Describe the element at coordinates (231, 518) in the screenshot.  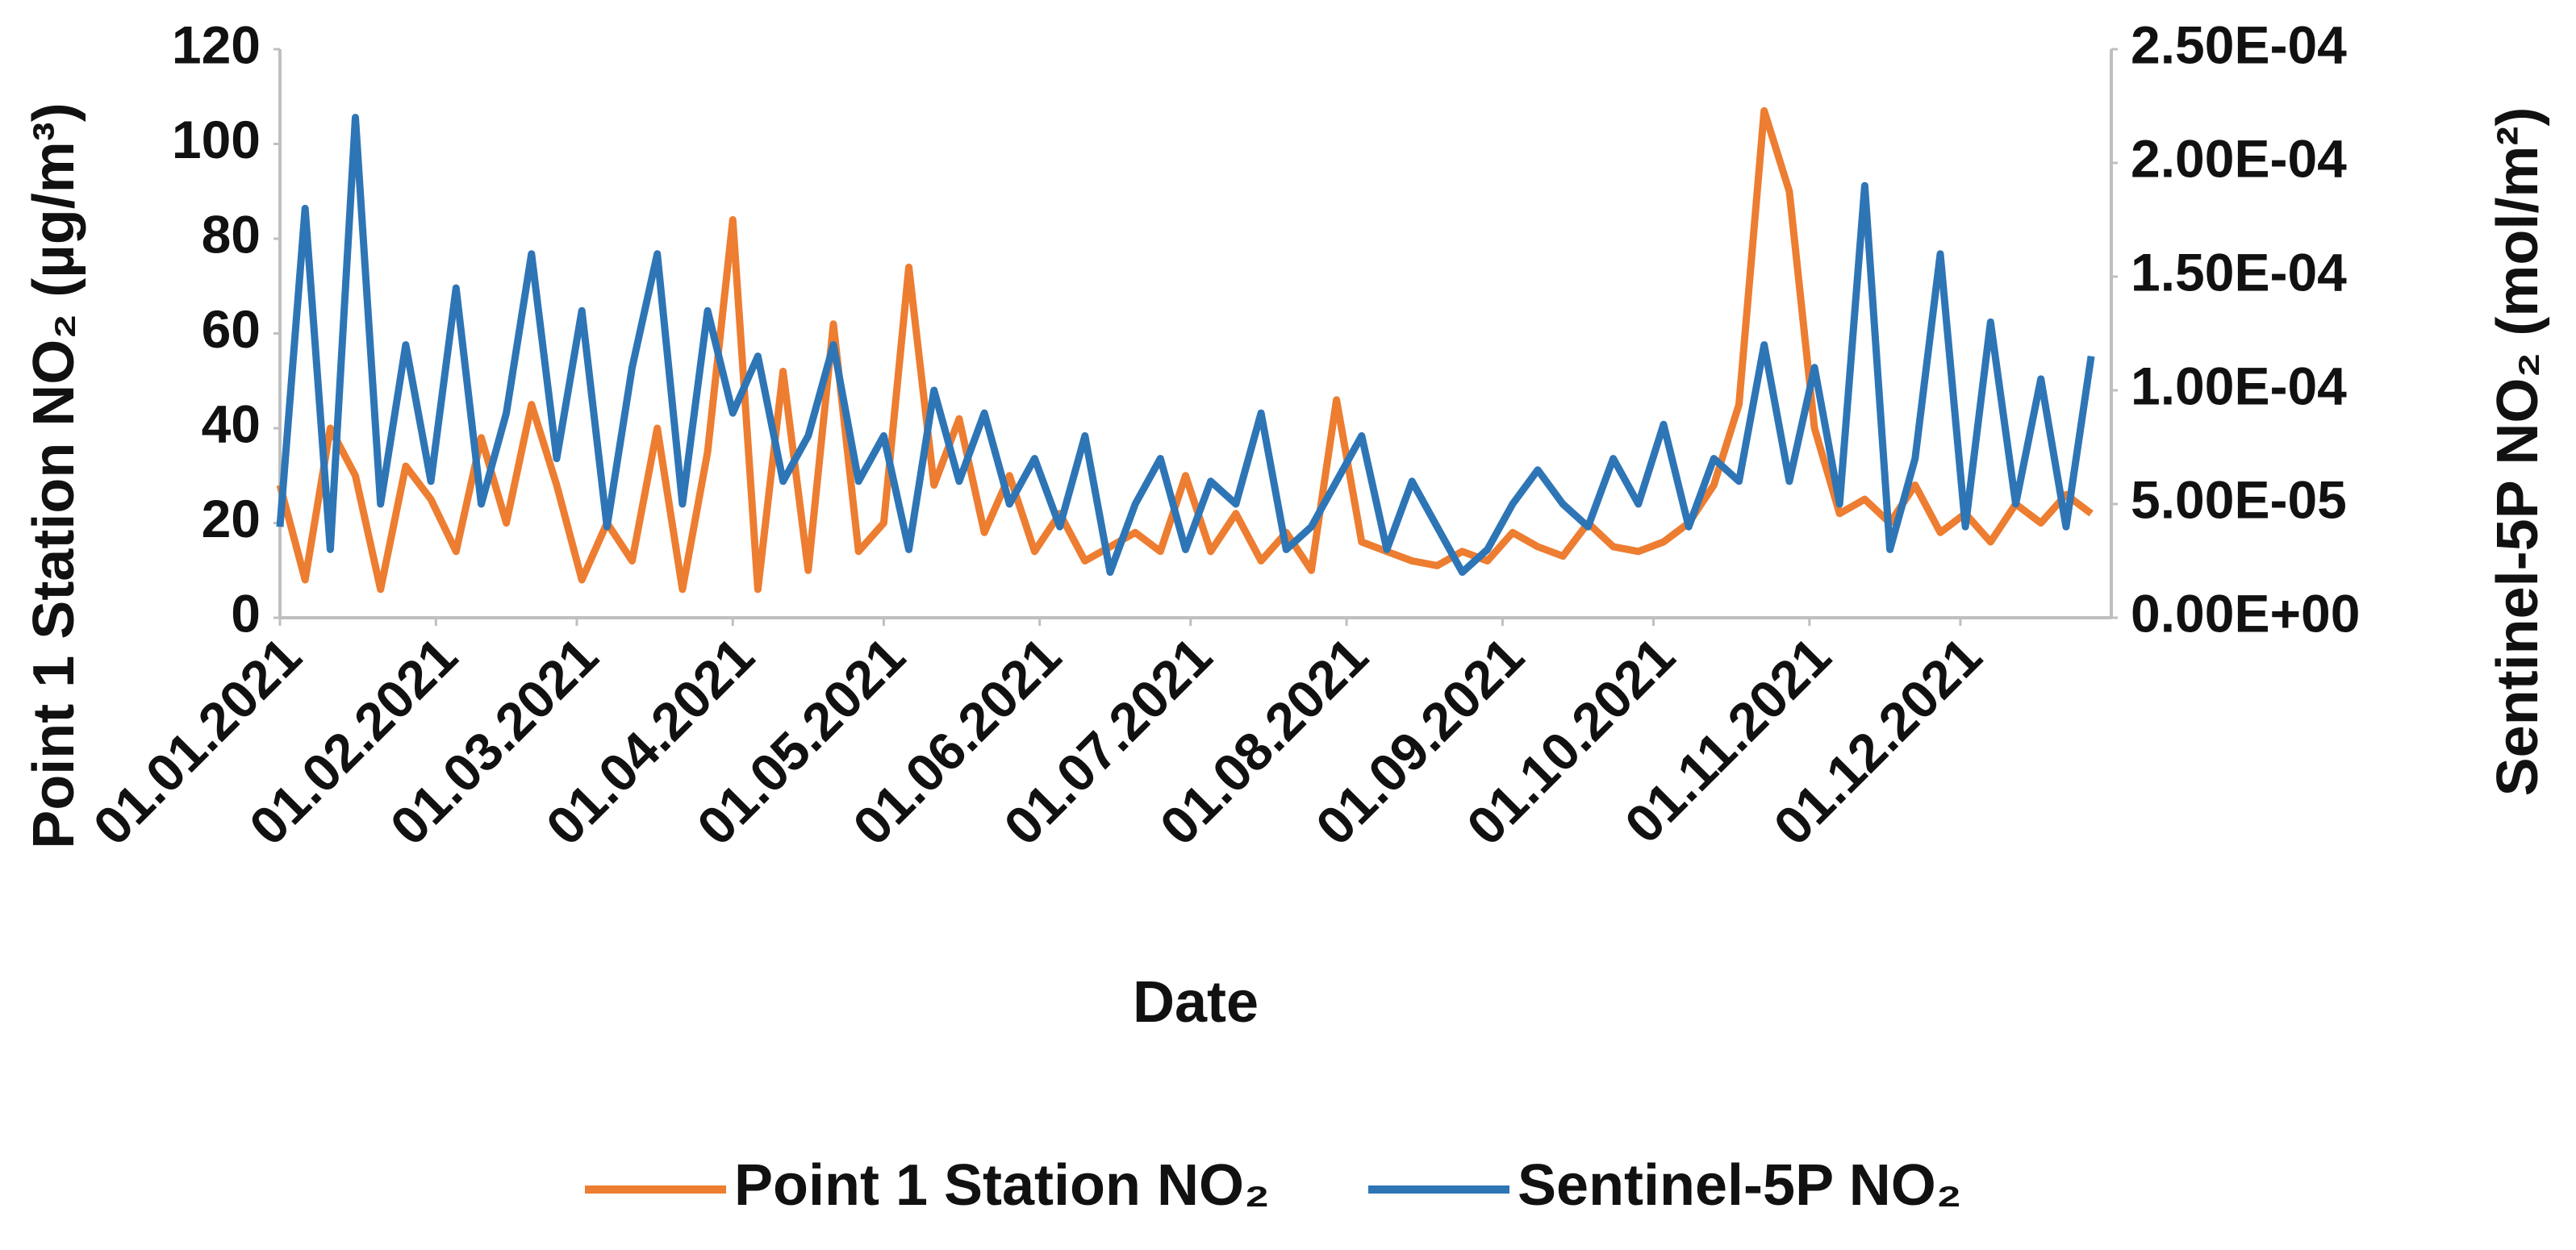
I see `y-tick-label: 20` at that location.